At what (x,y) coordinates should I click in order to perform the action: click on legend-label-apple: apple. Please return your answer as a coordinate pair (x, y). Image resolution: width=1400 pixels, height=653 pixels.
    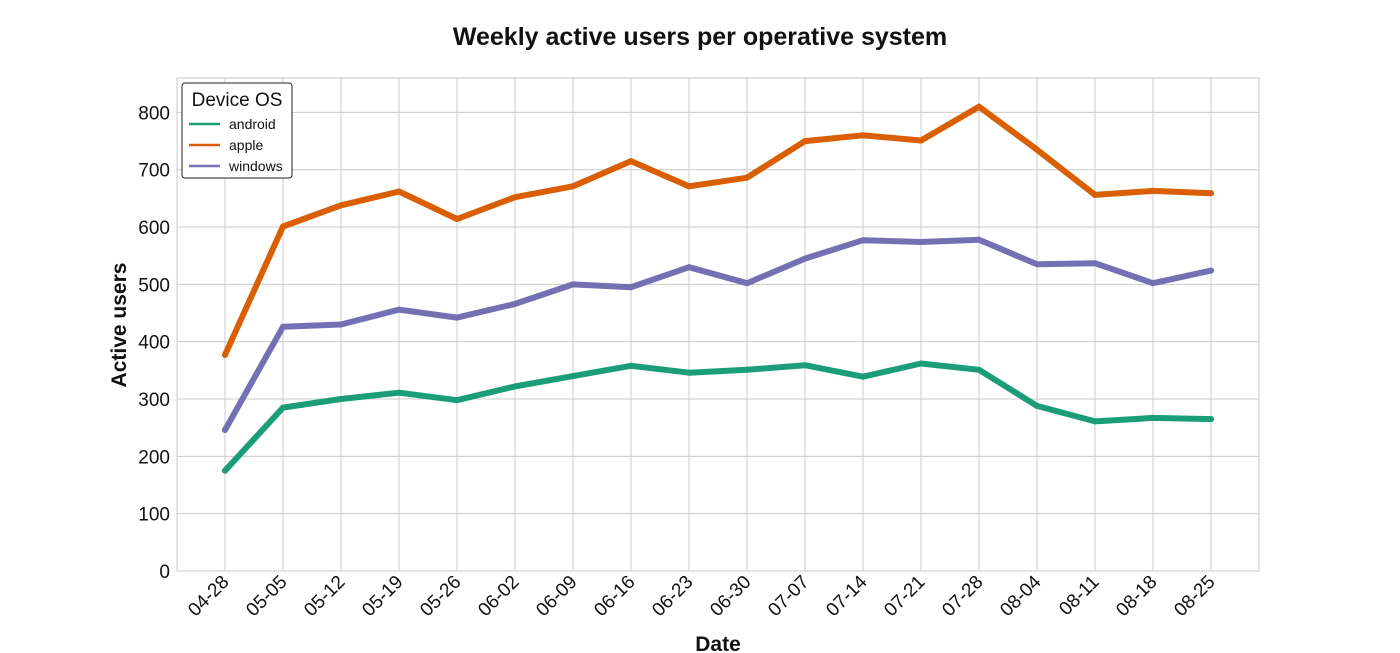
    Looking at the image, I should click on (246, 145).